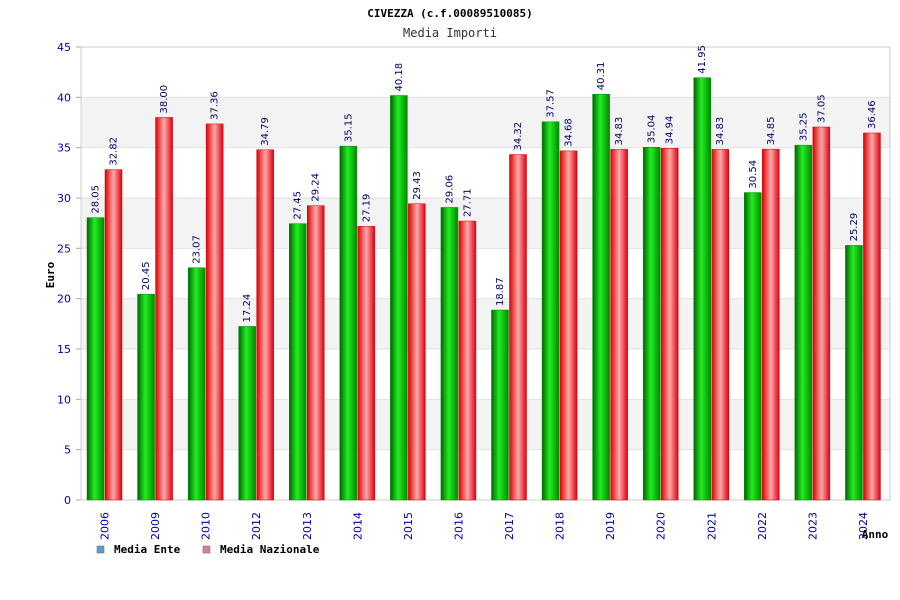 The width and height of the screenshot is (900, 600). What do you see at coordinates (114, 151) in the screenshot?
I see `data-label: 32.82` at bounding box center [114, 151].